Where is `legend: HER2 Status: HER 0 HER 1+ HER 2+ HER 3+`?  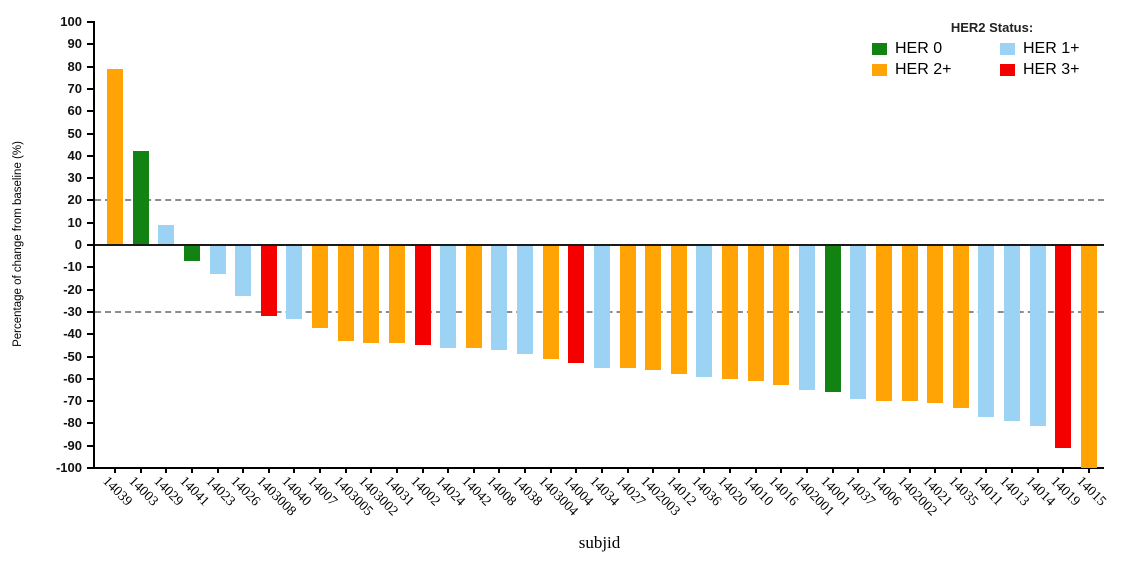 legend: HER2 Status: HER 0 HER 1+ HER 2+ HER 3+ is located at coordinates (992, 49).